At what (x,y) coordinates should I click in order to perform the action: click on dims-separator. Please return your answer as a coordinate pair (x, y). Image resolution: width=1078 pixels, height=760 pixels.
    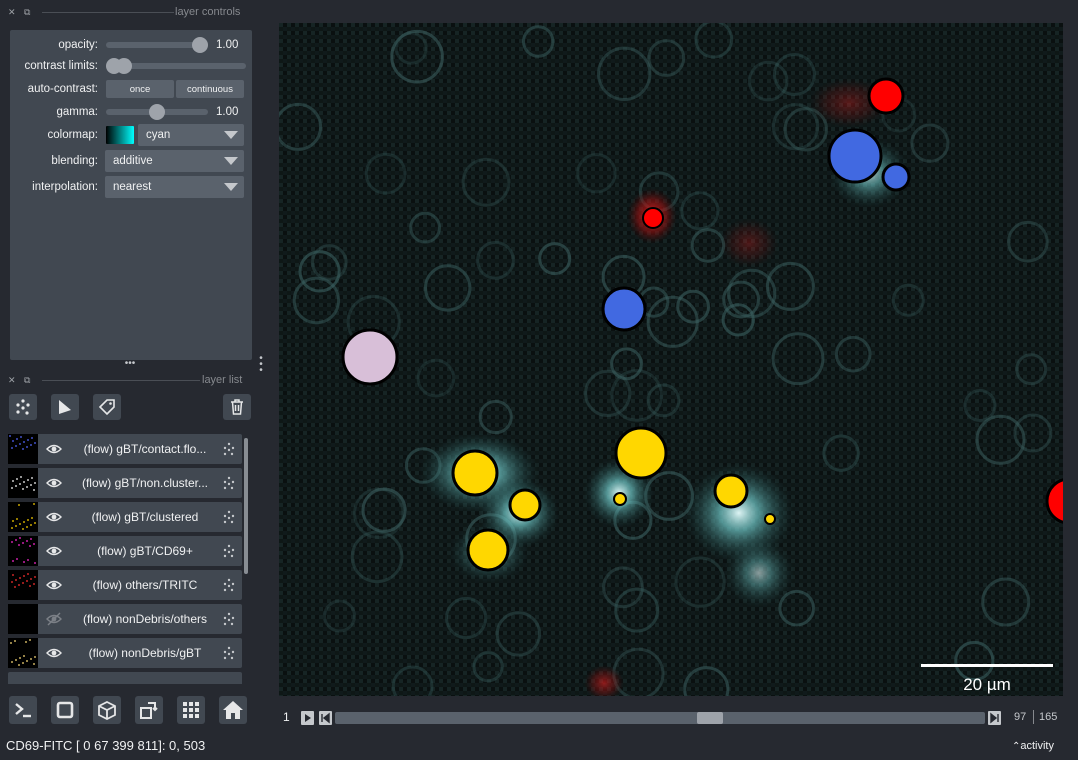
    Looking at the image, I should click on (1033, 717).